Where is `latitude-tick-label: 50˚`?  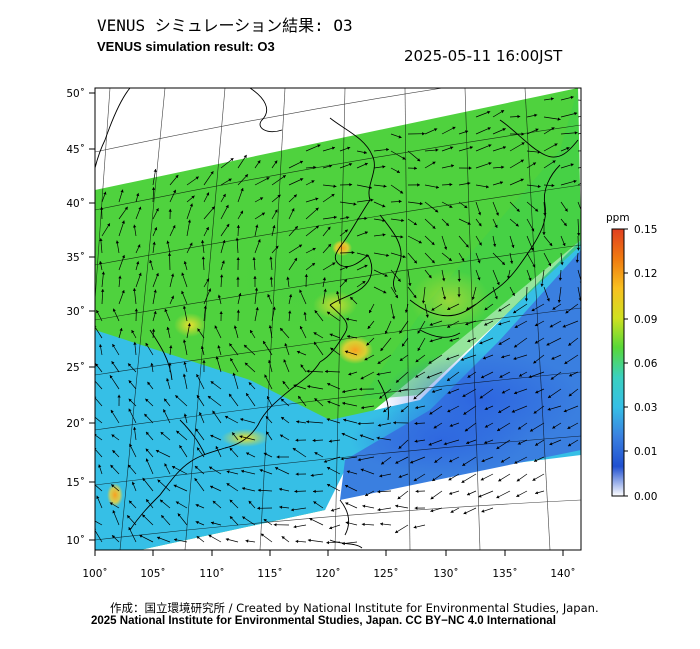 latitude-tick-label: 50˚ is located at coordinates (75, 94).